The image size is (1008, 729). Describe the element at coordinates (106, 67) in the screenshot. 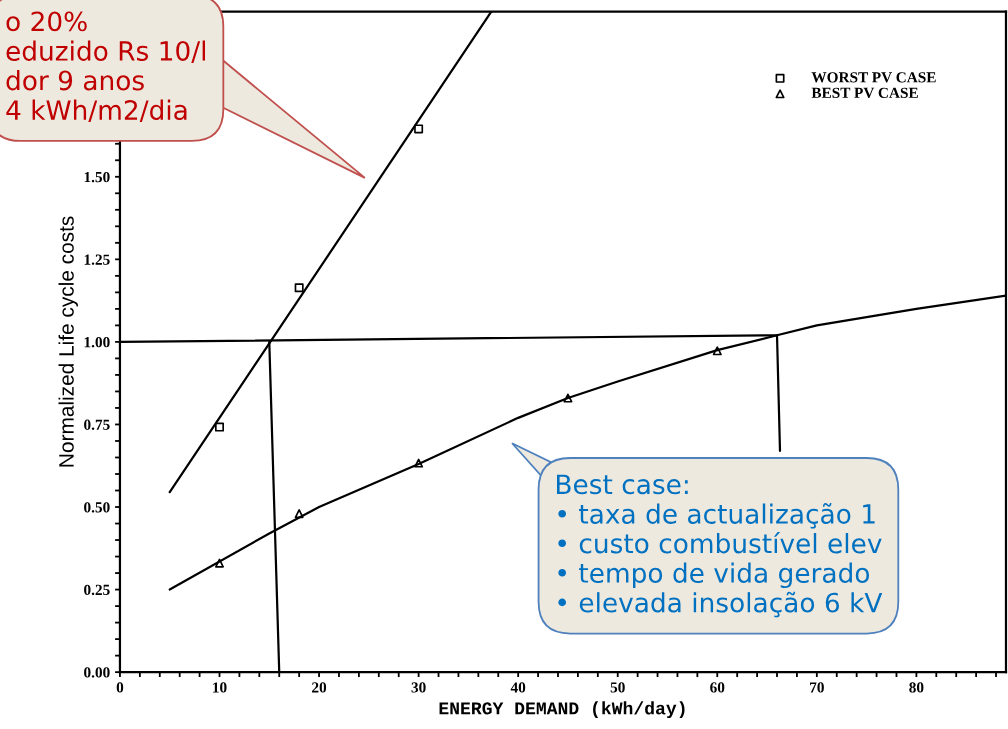

I see `annotation: o 20% eduzido Rs 10/l dor 9 anos 4 kWh/m2/dia` at that location.